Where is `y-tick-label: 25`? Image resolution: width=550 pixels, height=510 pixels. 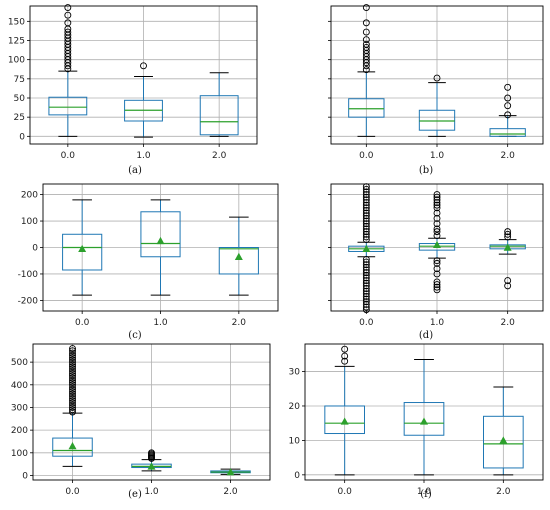
y-tick-label: 25 is located at coordinates (19, 118).